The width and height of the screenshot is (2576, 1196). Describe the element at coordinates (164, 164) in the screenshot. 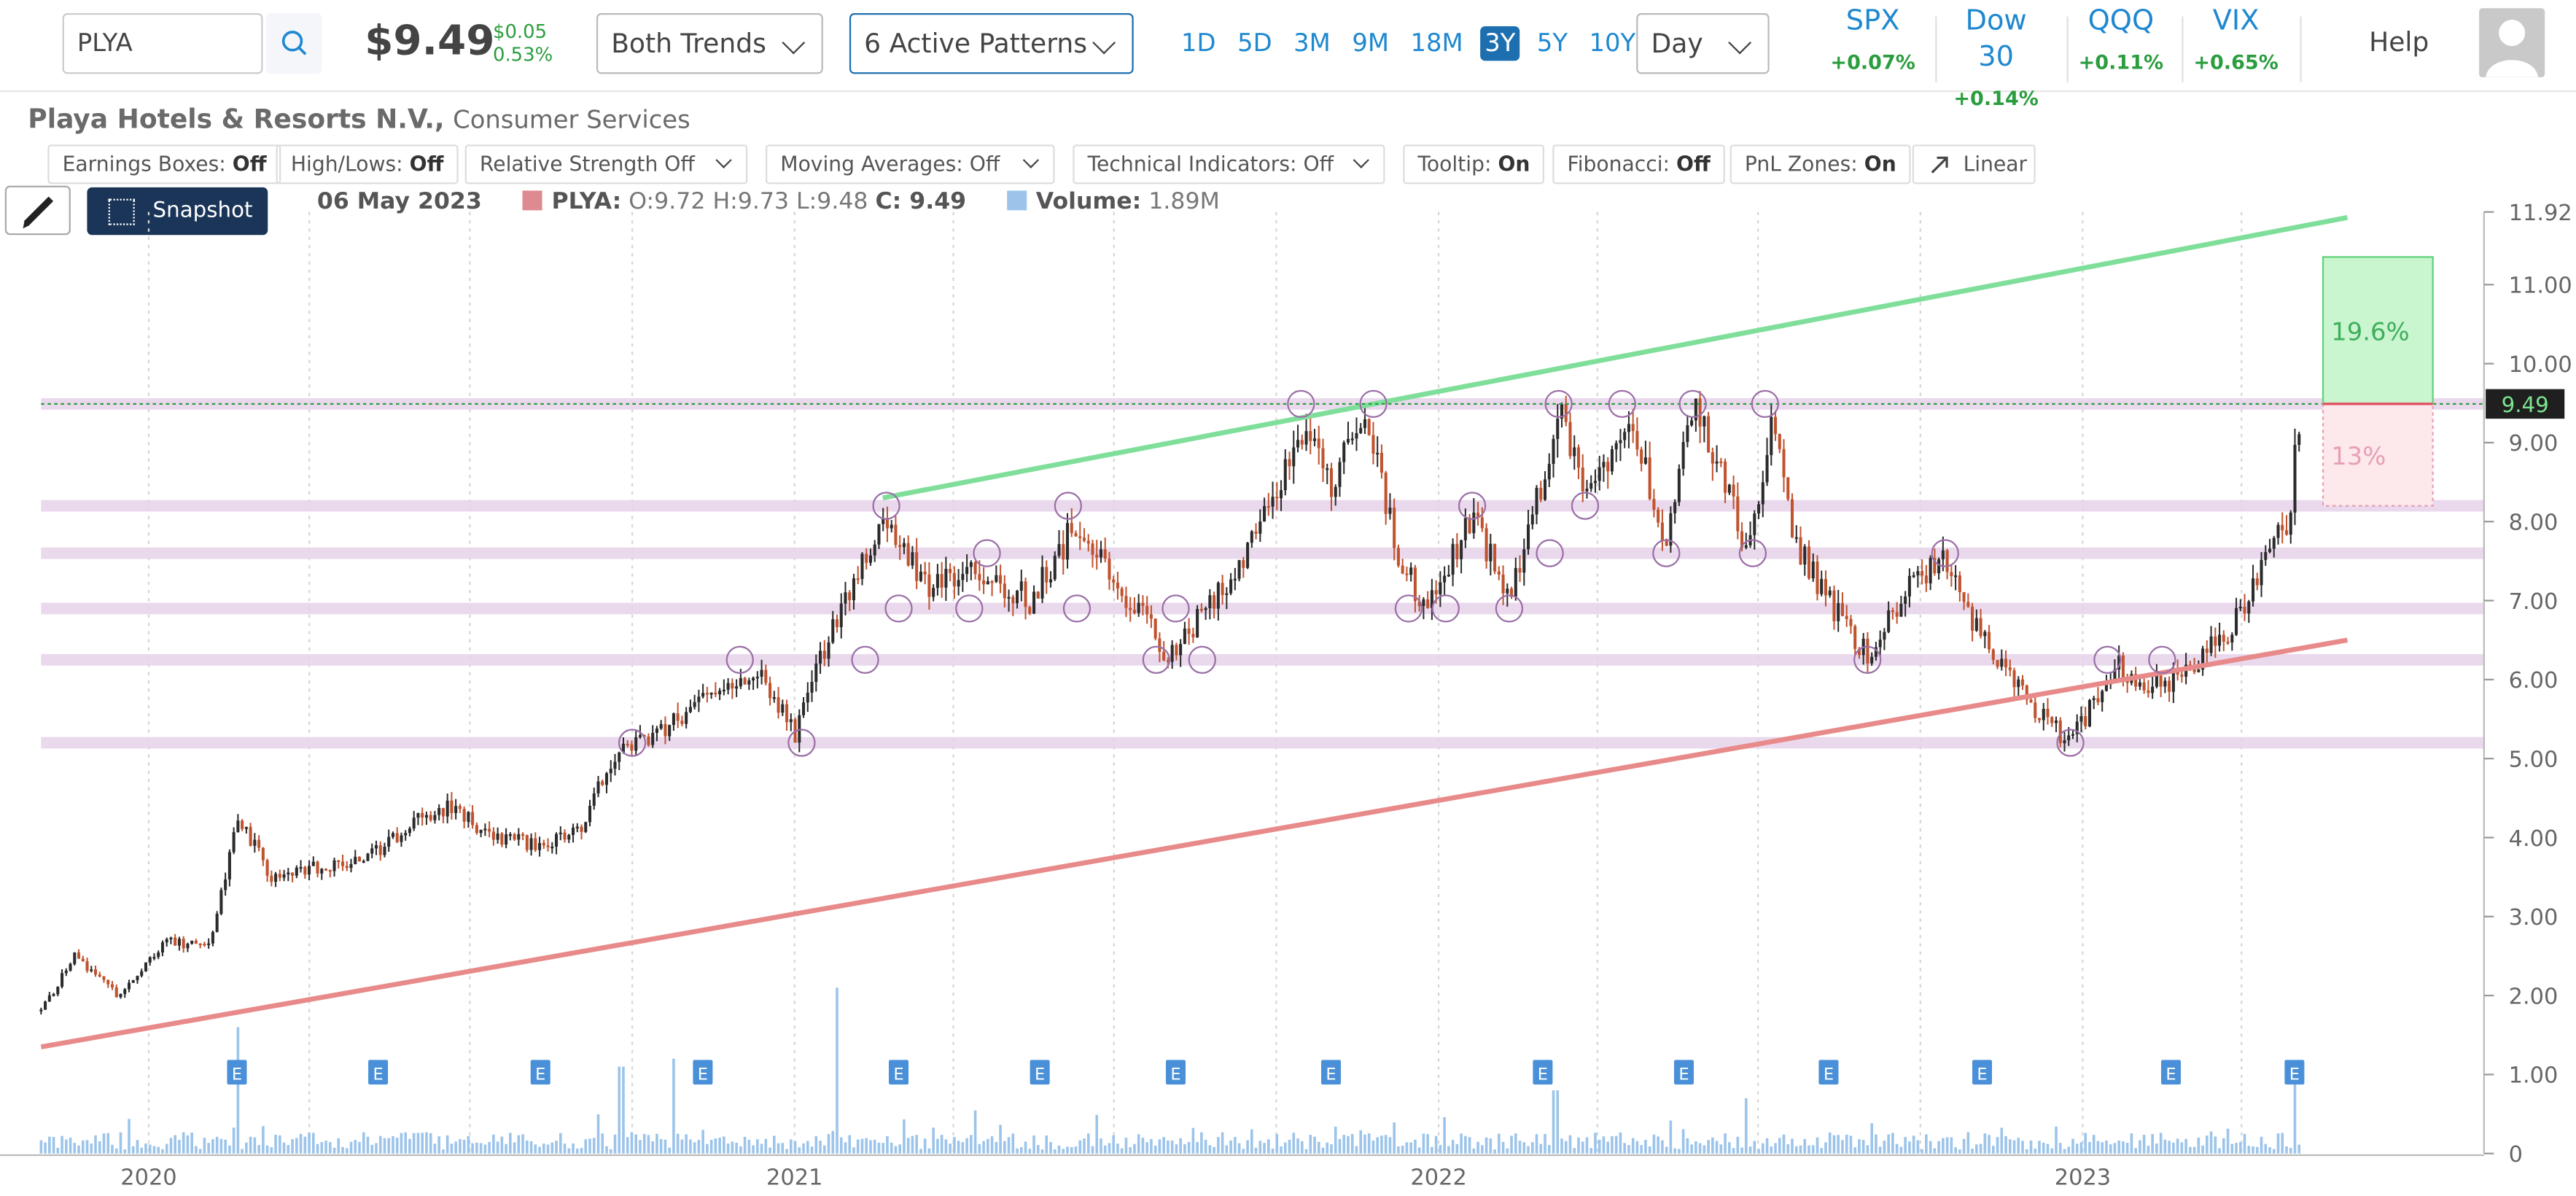

I see `earnings-boxes-toggle: Earnings Boxes: Off` at that location.